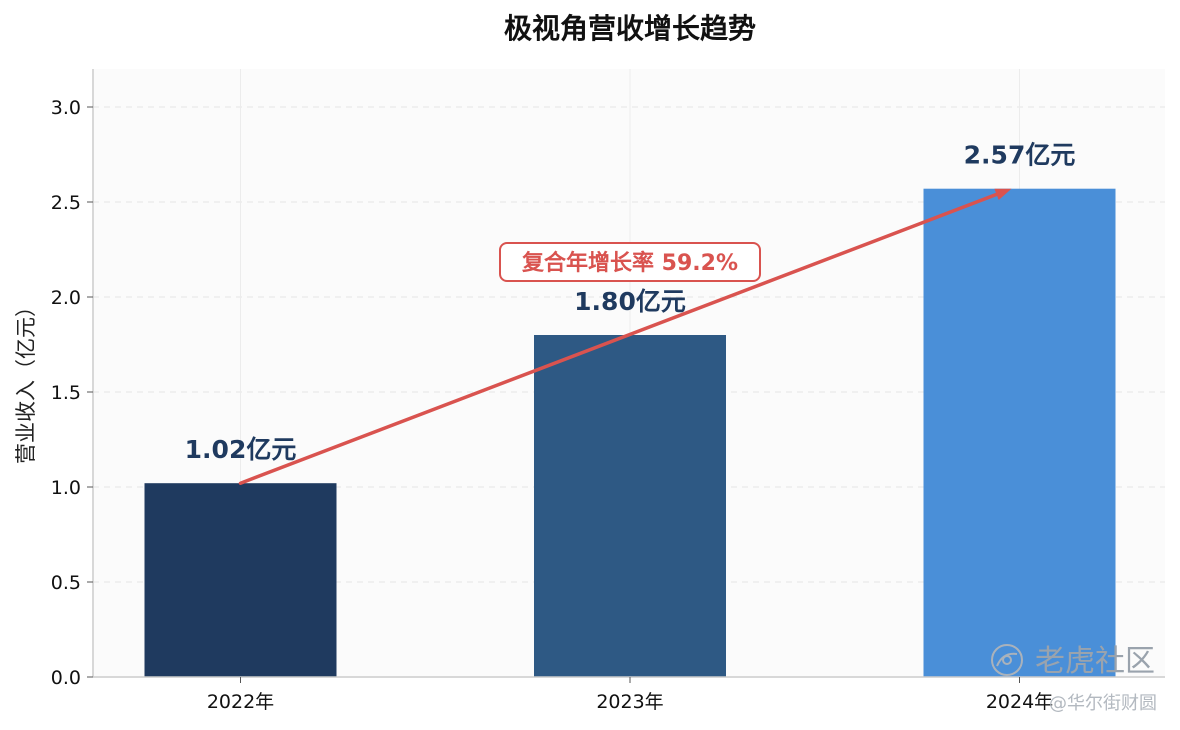 The width and height of the screenshot is (1180, 730). I want to click on x-tick-label: 2024年, so click(1019, 702).